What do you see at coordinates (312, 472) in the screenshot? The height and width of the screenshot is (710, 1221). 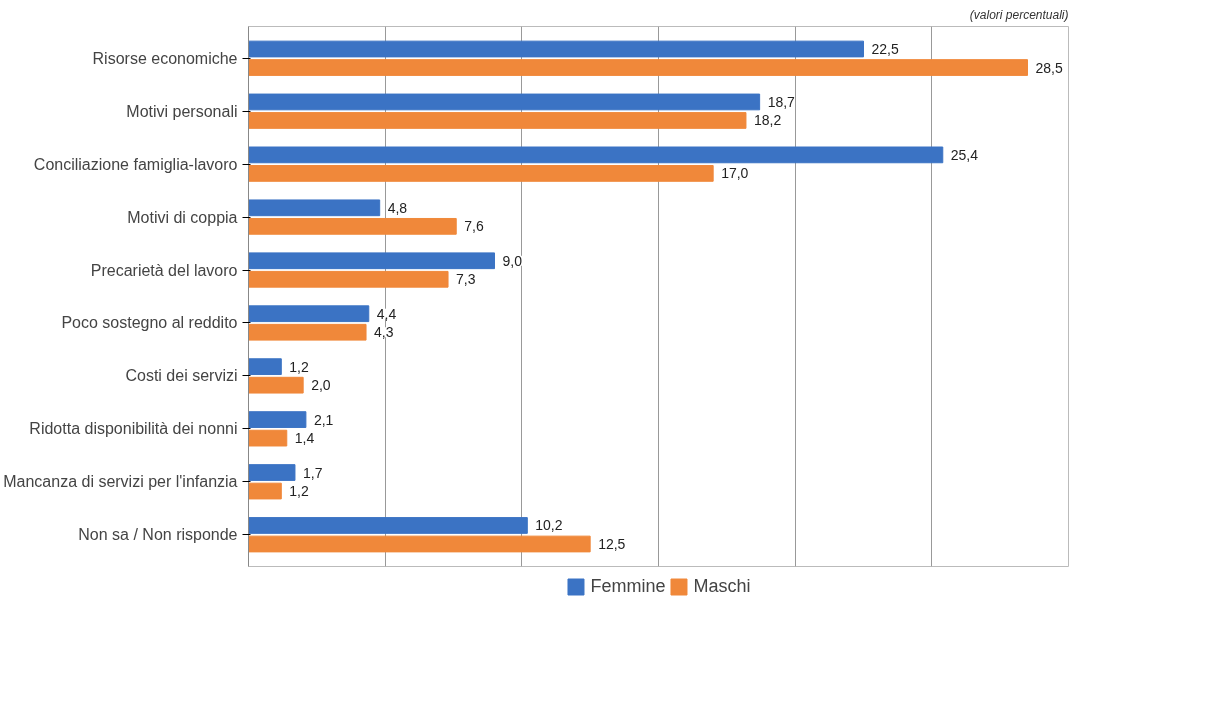 I see `data-label: 1,7` at bounding box center [312, 472].